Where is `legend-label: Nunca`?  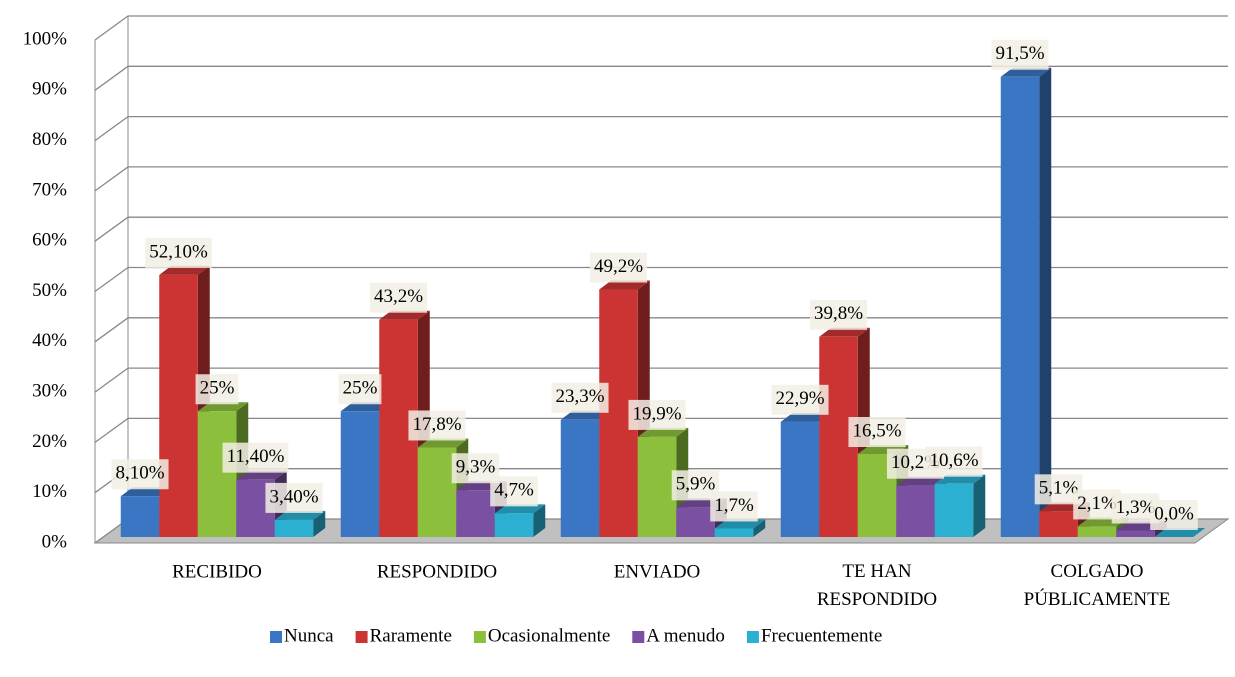 legend-label: Nunca is located at coordinates (309, 635).